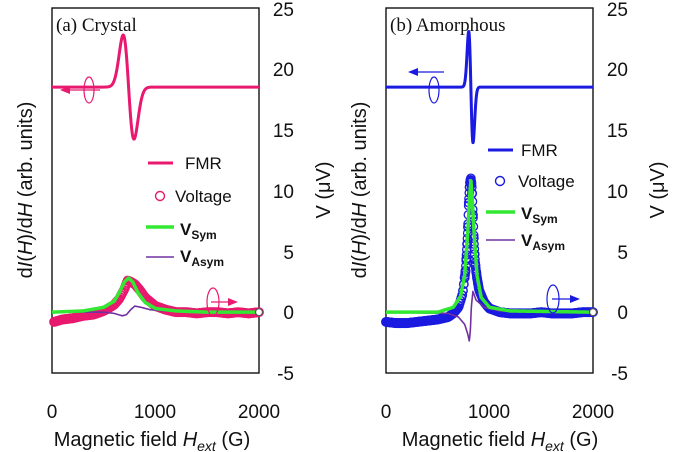 Image resolution: width=675 pixels, height=452 pixels. I want to click on series-line-vsym-crystal, so click(155, 295).